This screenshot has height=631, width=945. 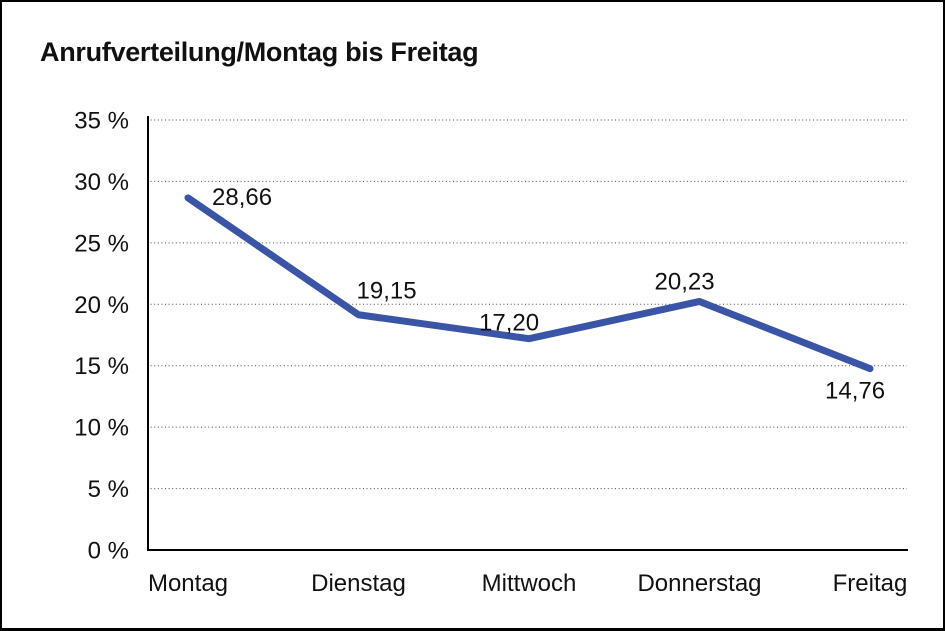 I want to click on y-tick-label: 5 %, so click(x=108, y=489).